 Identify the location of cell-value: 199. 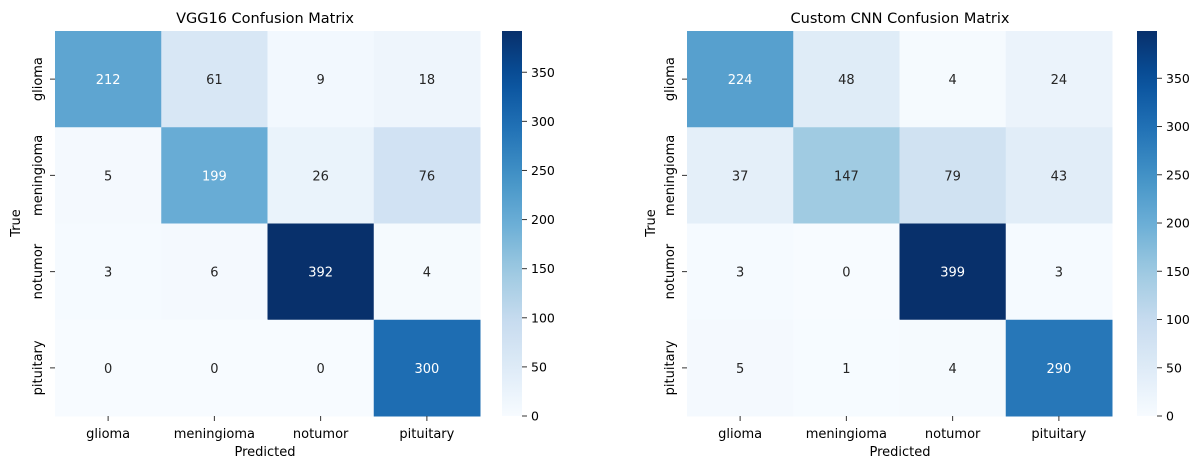
(214, 176).